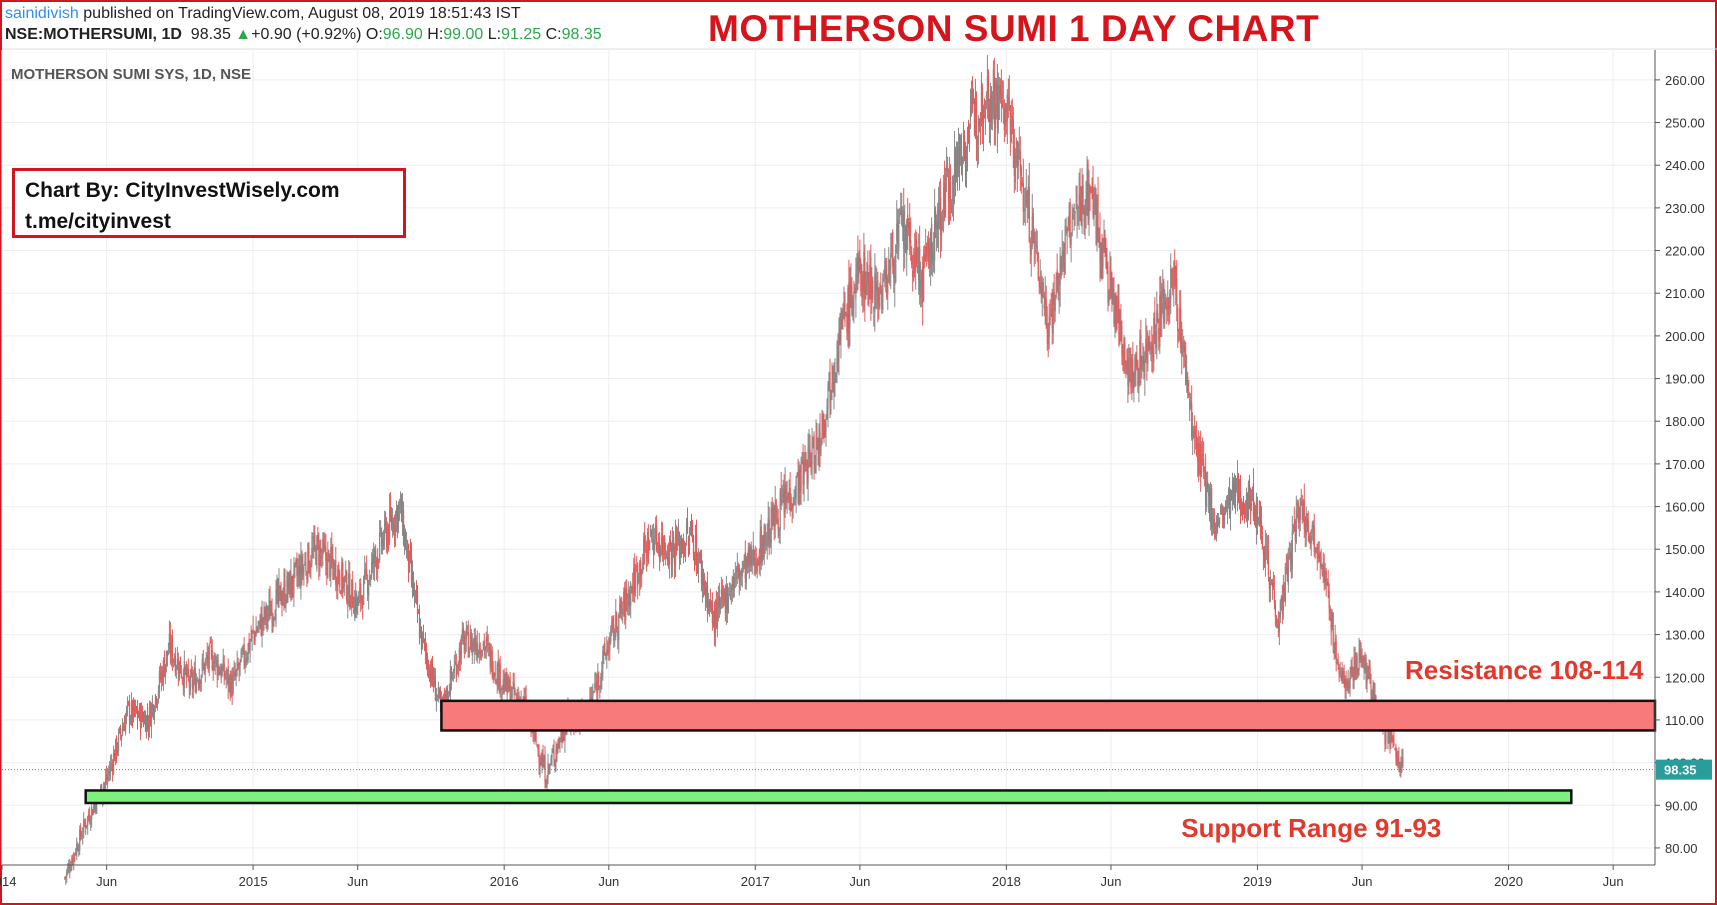 Image resolution: width=1717 pixels, height=905 pixels. What do you see at coordinates (357, 881) in the screenshot?
I see `x-tick-label: Jun` at bounding box center [357, 881].